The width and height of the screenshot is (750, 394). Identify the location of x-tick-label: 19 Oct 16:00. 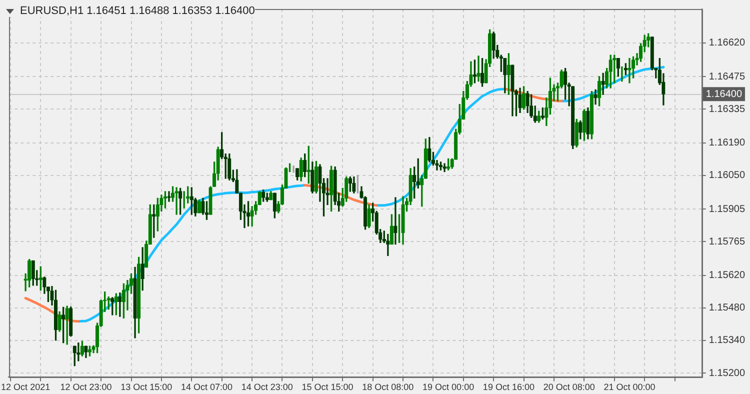
(508, 387).